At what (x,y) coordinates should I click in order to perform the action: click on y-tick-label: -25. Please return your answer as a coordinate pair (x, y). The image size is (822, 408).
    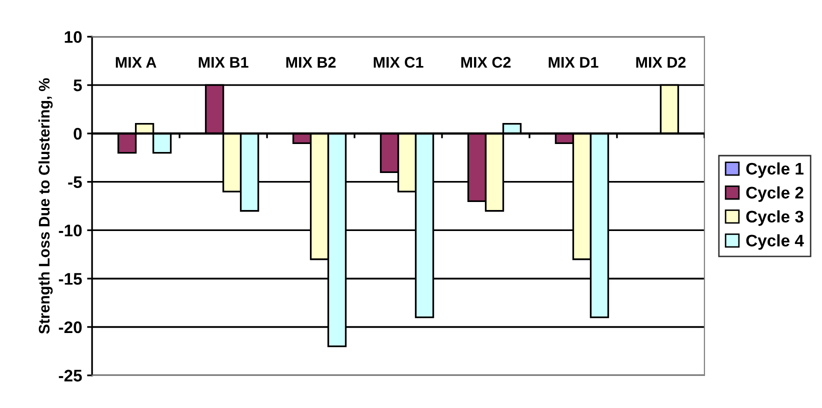
    Looking at the image, I should click on (70, 376).